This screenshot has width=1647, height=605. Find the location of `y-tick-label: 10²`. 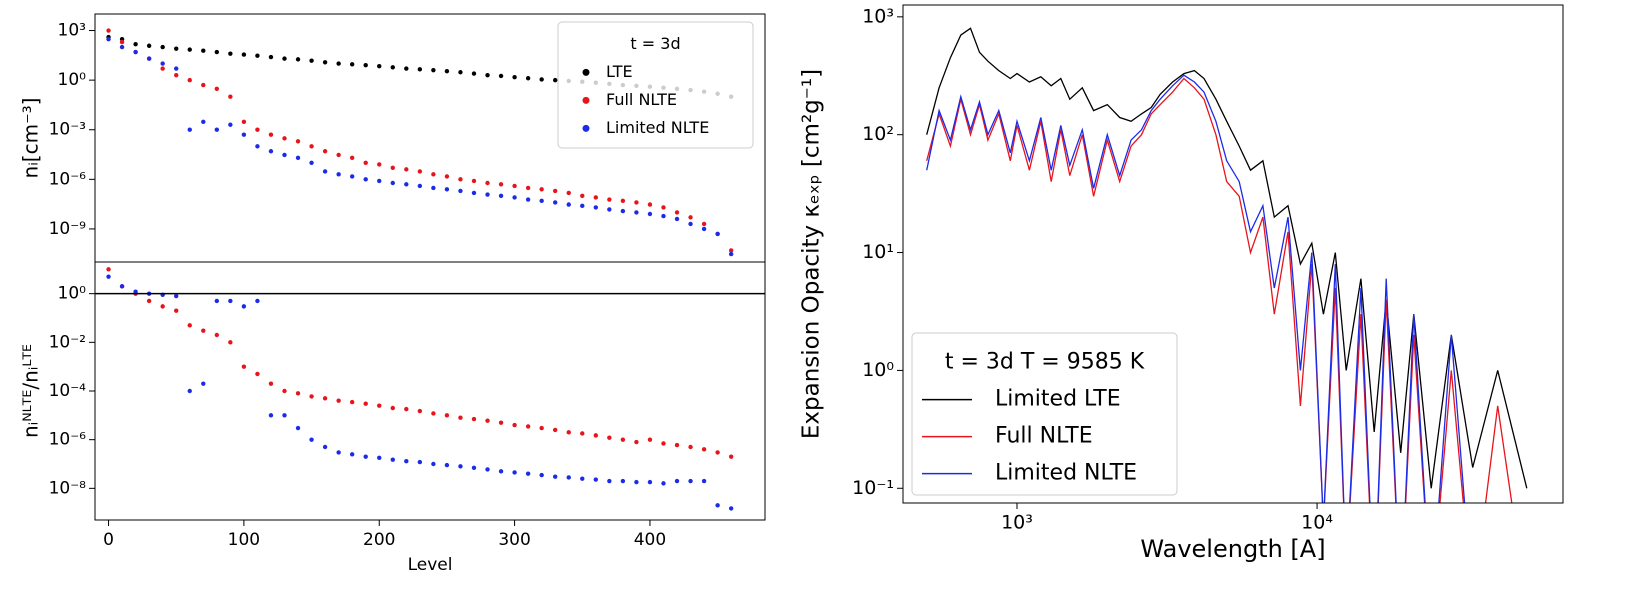

y-tick-label: 10² is located at coordinates (878, 134).